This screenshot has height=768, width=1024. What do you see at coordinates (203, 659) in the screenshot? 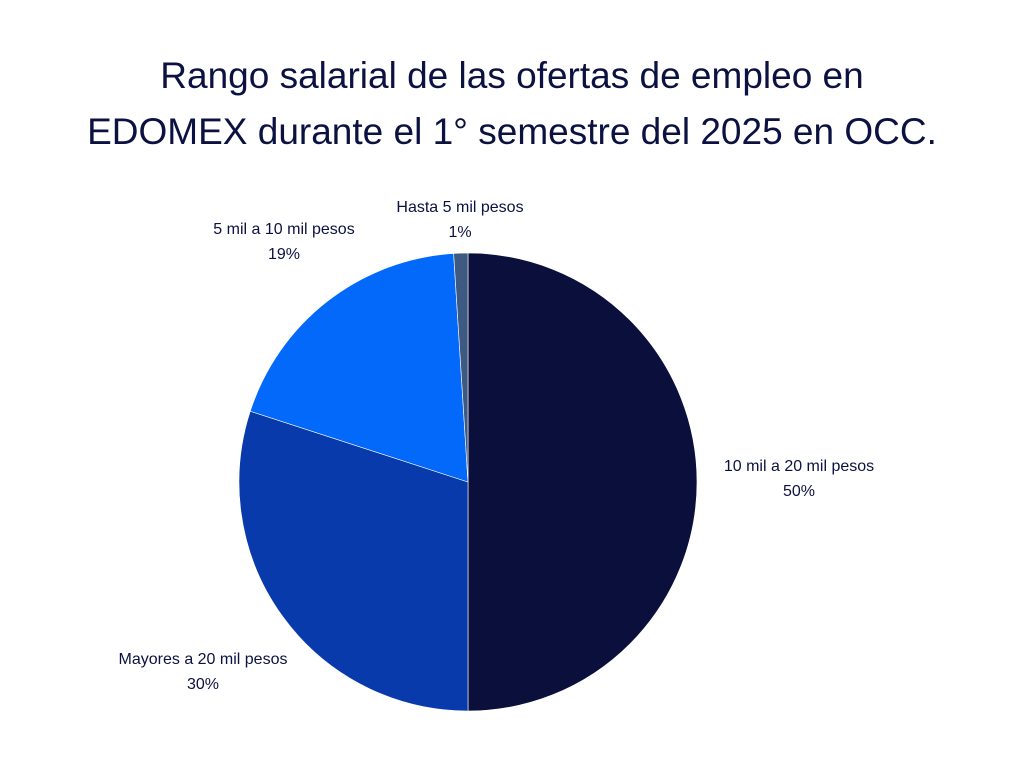
I see `slice-label-2: Mayores a 20 mil pesos` at bounding box center [203, 659].